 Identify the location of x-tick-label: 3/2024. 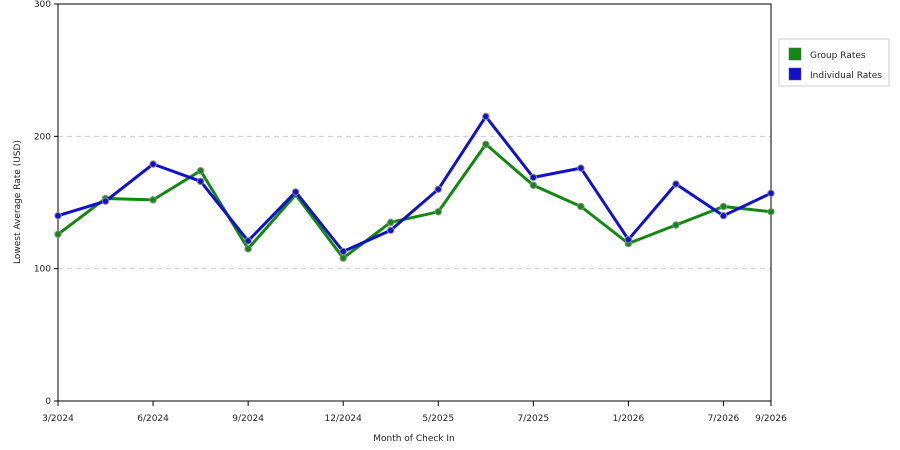
(58, 419).